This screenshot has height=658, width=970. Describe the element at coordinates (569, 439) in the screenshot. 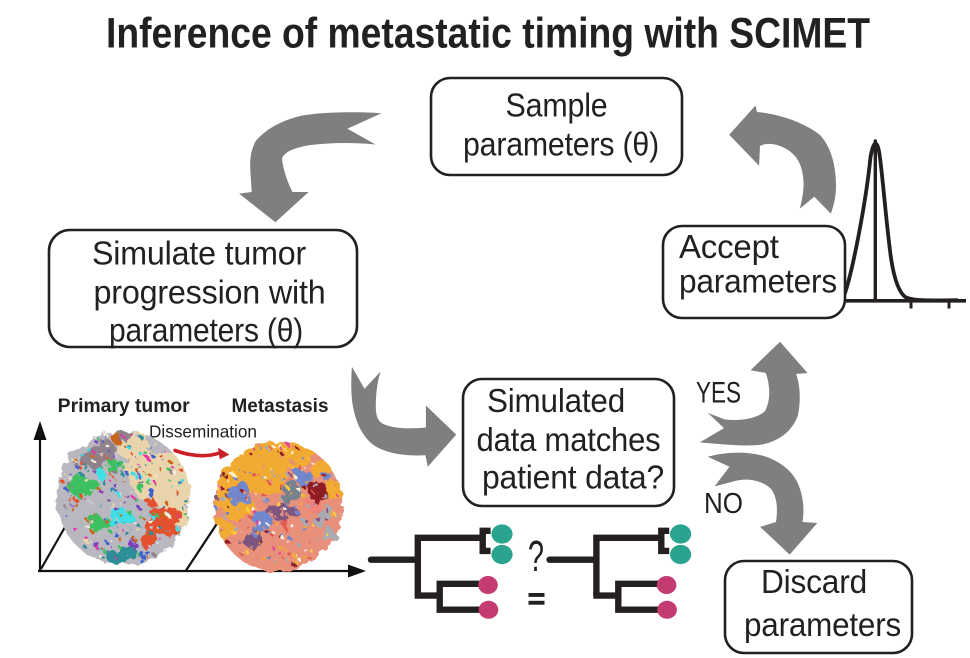

I see `svg-text: data matches` at that location.